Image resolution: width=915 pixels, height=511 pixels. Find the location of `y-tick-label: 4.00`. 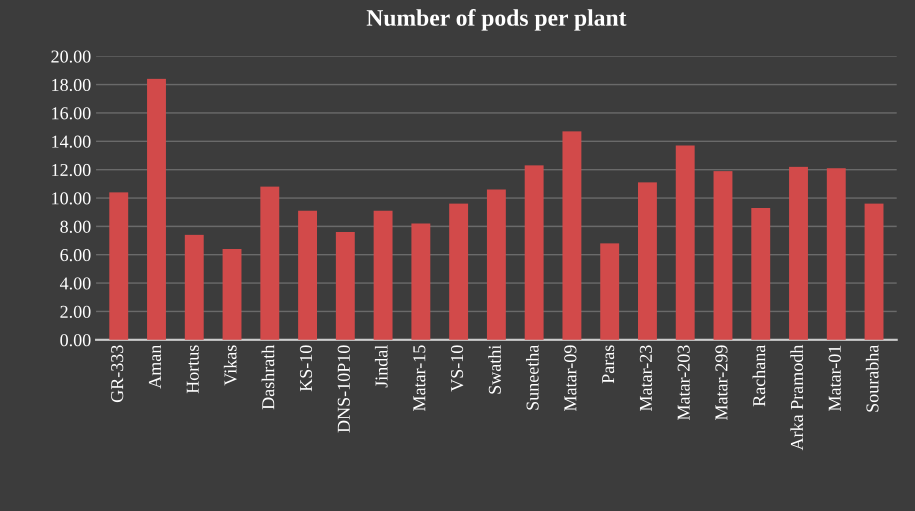

y-tick-label: 4.00 is located at coordinates (75, 283).